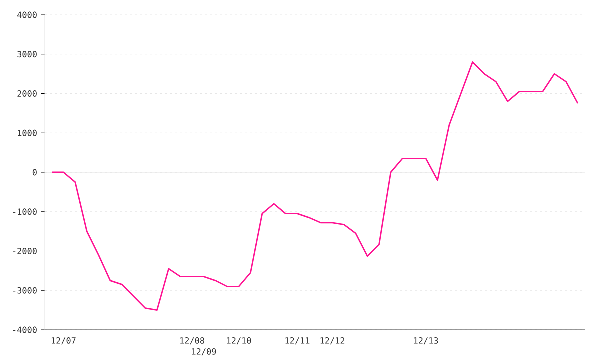 Image resolution: width=600 pixels, height=360 pixels. Describe the element at coordinates (25, 330) in the screenshot. I see `y-tick-label: -4000` at that location.